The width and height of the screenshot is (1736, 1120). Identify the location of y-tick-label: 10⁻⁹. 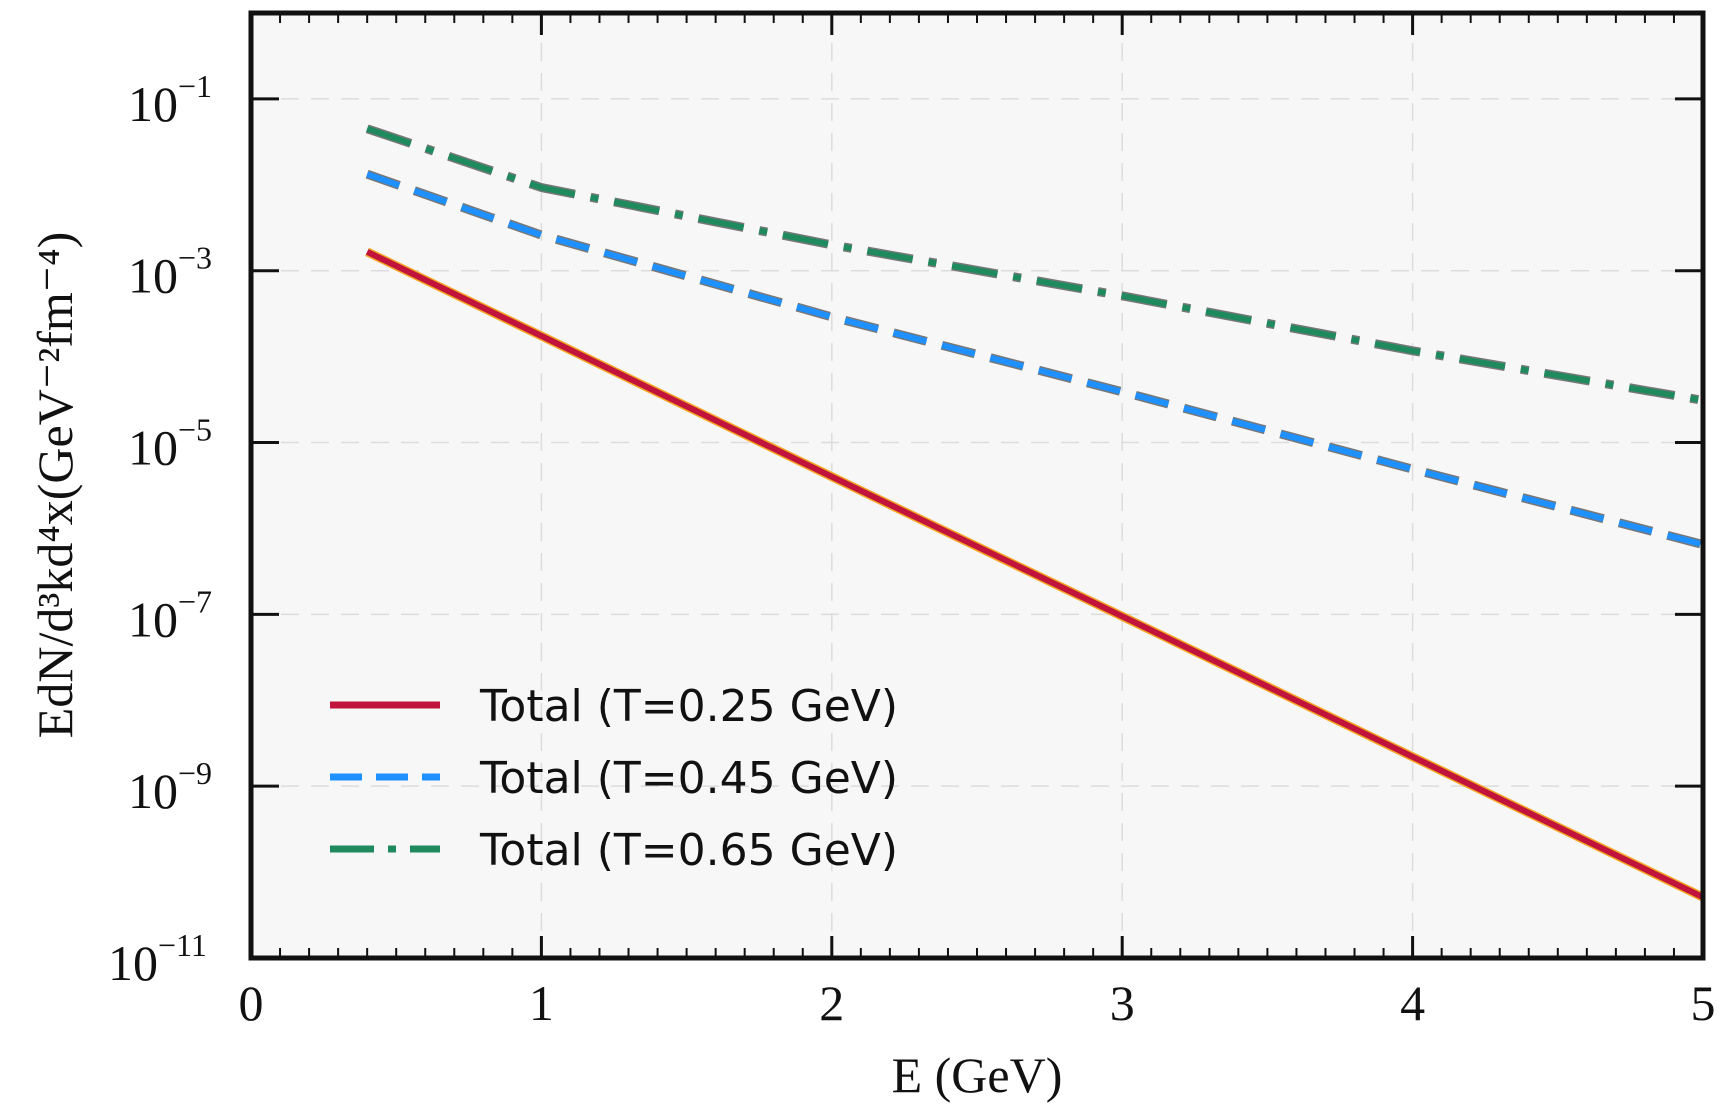
(170, 787).